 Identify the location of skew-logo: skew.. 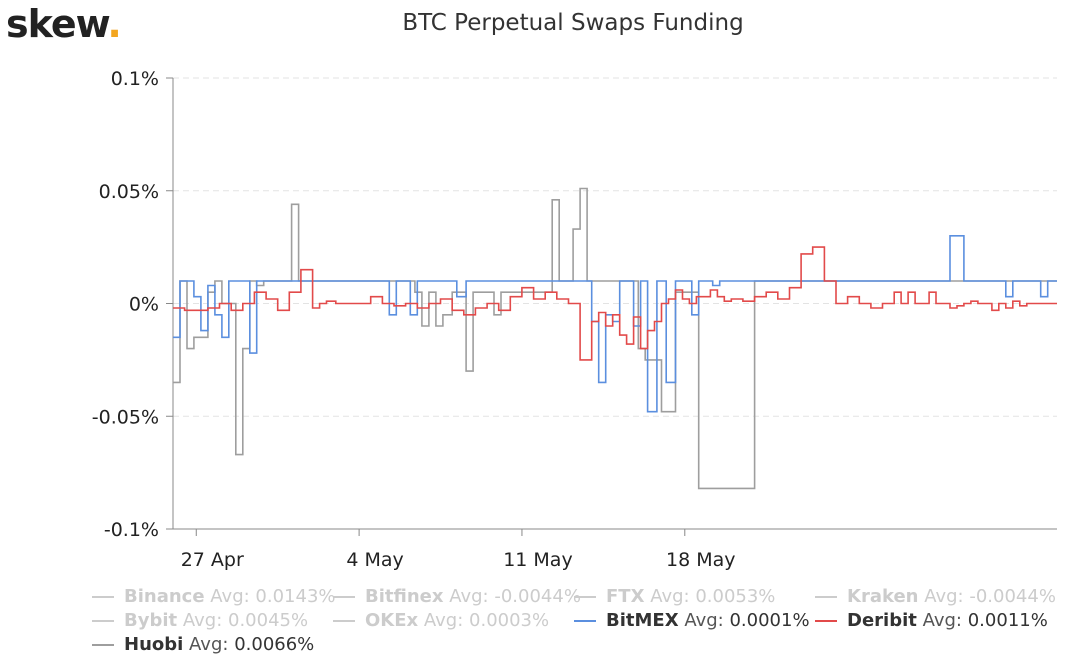
(64, 24).